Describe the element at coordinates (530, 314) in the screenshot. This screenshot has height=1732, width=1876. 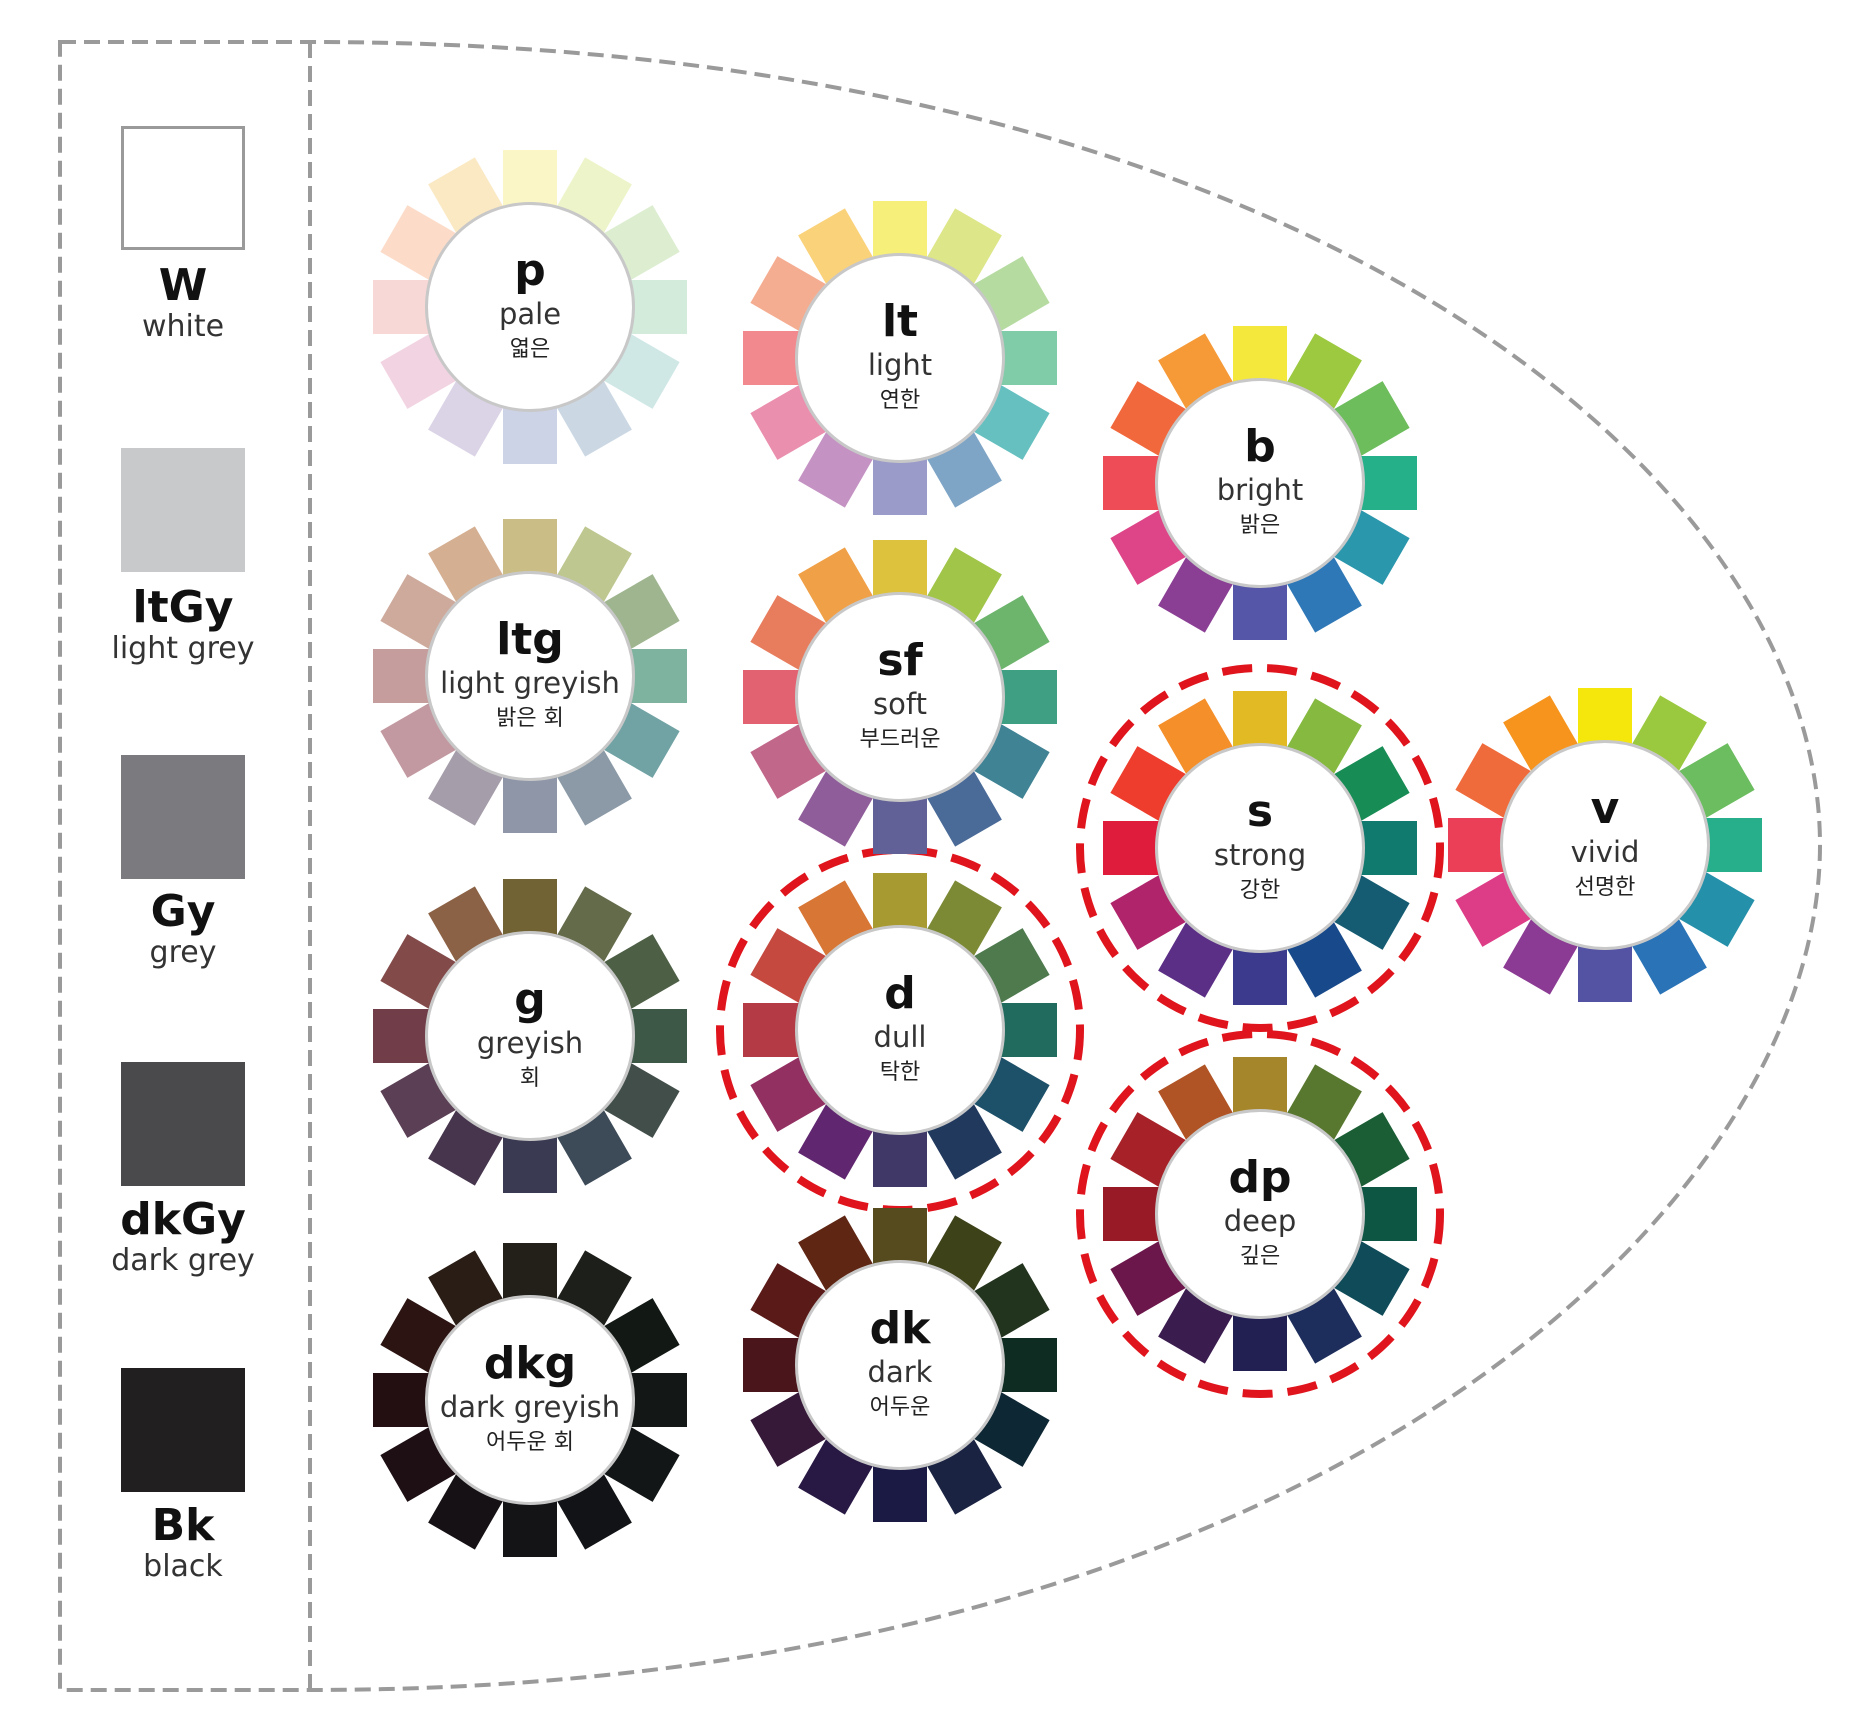
I see `tone-name: pale` at that location.